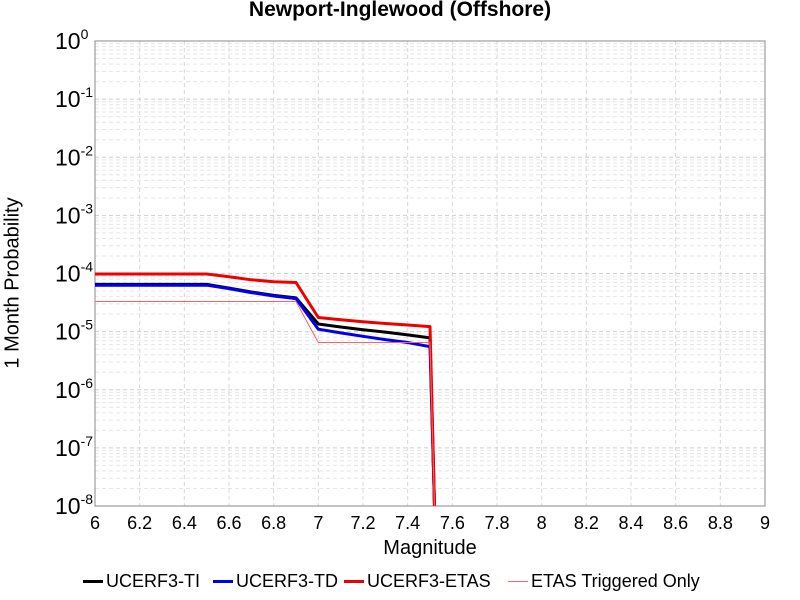  What do you see at coordinates (675, 523) in the screenshot?
I see `x-tick-label: 8.6` at bounding box center [675, 523].